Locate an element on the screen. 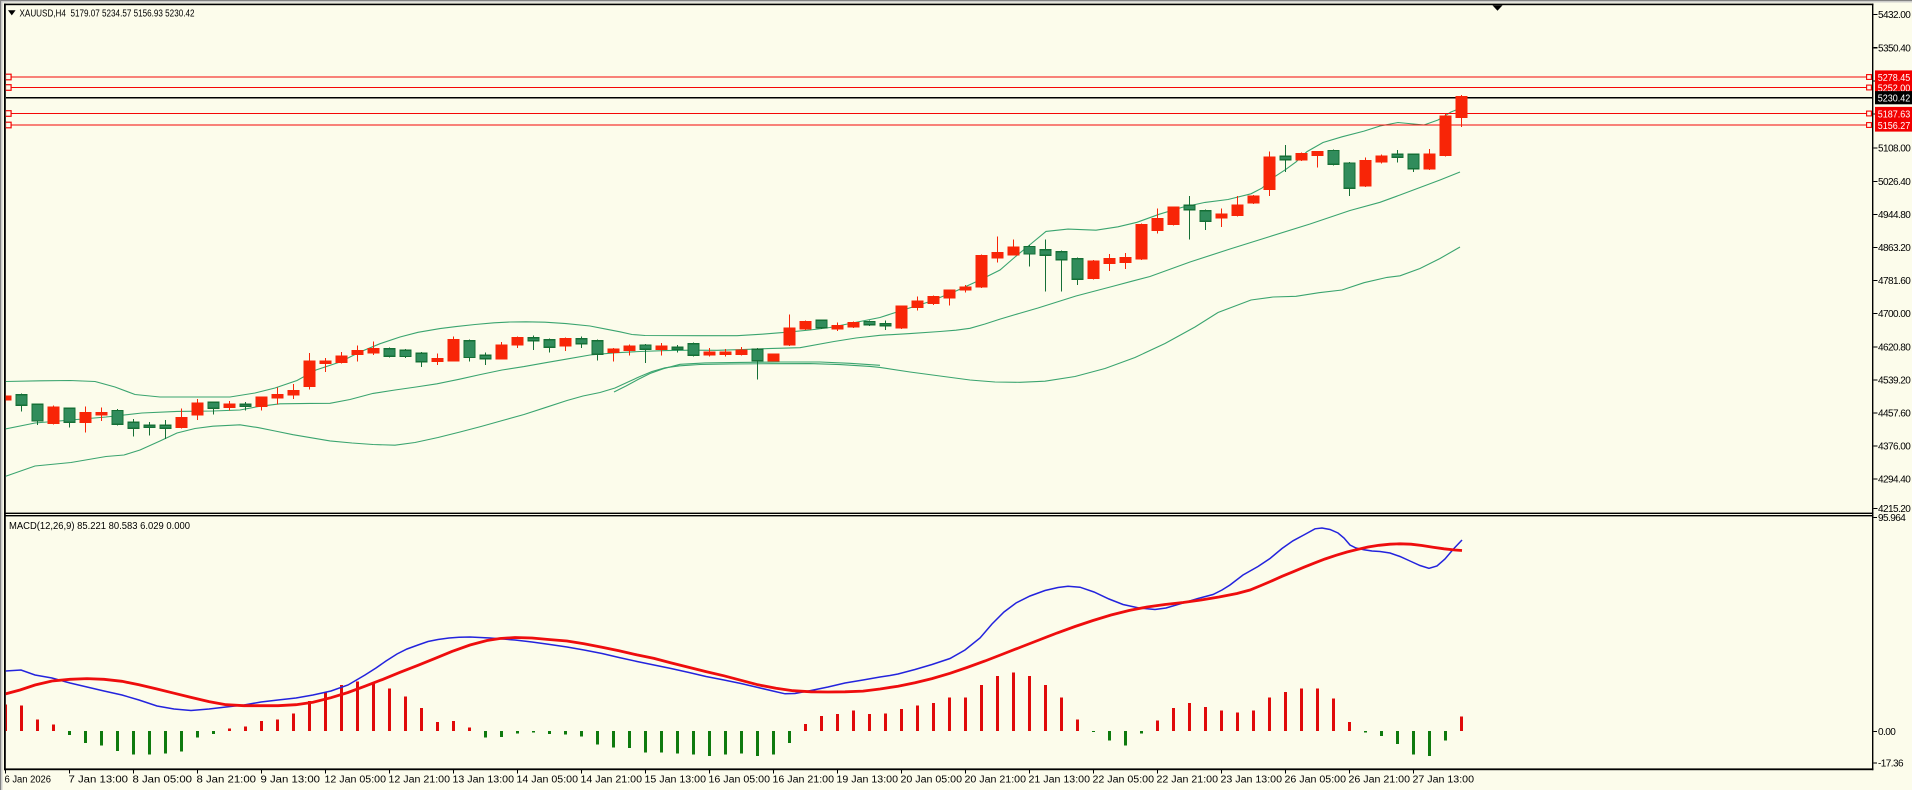 Image resolution: width=1912 pixels, height=790 pixels. svg-text: 19 Jan 13:00 is located at coordinates (868, 779).